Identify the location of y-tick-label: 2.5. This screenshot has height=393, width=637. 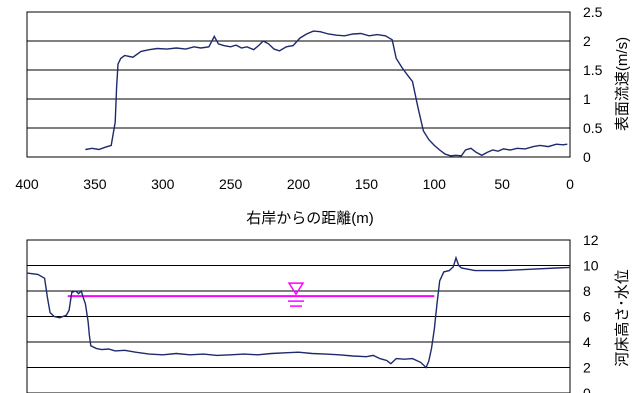
(593, 12).